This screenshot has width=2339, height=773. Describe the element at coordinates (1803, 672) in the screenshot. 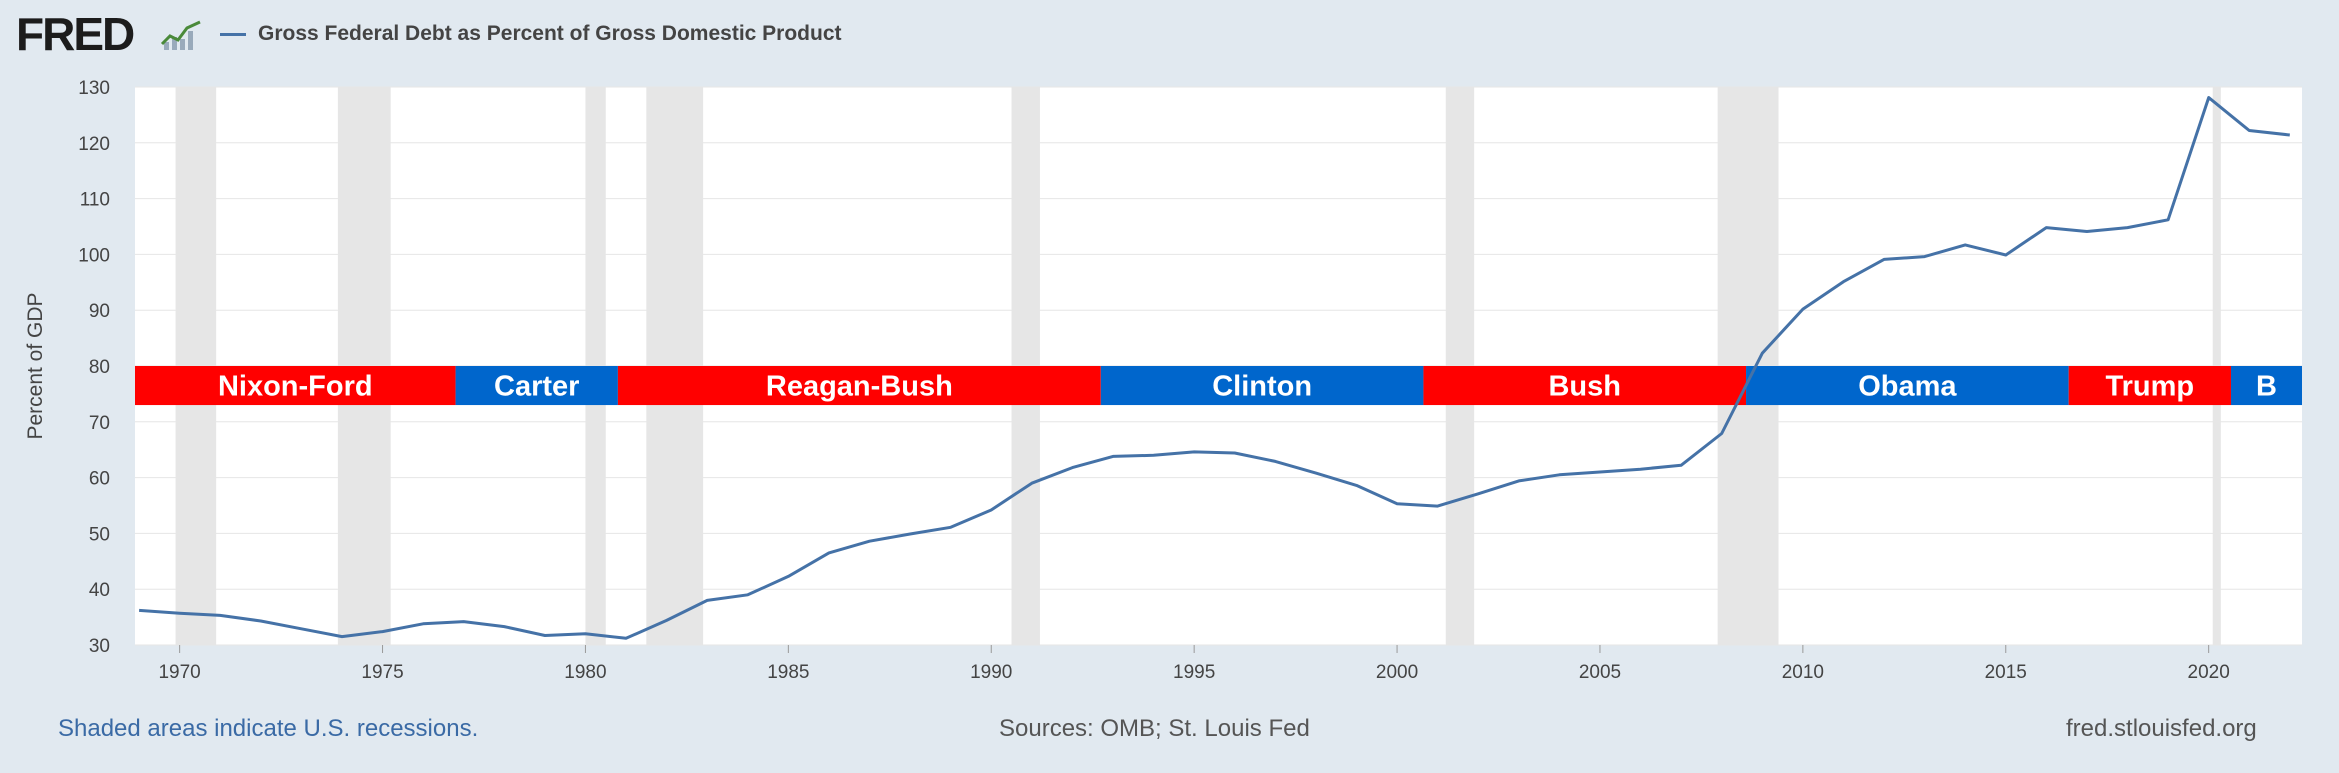

I see `x-tick-label: 2010` at that location.